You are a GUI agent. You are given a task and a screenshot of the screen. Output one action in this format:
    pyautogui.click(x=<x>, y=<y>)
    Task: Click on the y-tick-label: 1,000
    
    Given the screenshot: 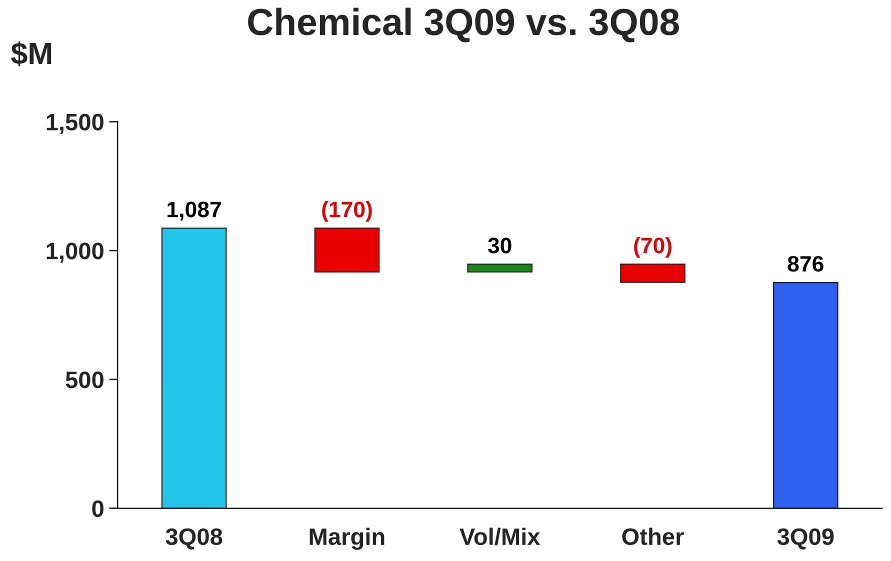 What is the action you would take?
    pyautogui.click(x=75, y=252)
    